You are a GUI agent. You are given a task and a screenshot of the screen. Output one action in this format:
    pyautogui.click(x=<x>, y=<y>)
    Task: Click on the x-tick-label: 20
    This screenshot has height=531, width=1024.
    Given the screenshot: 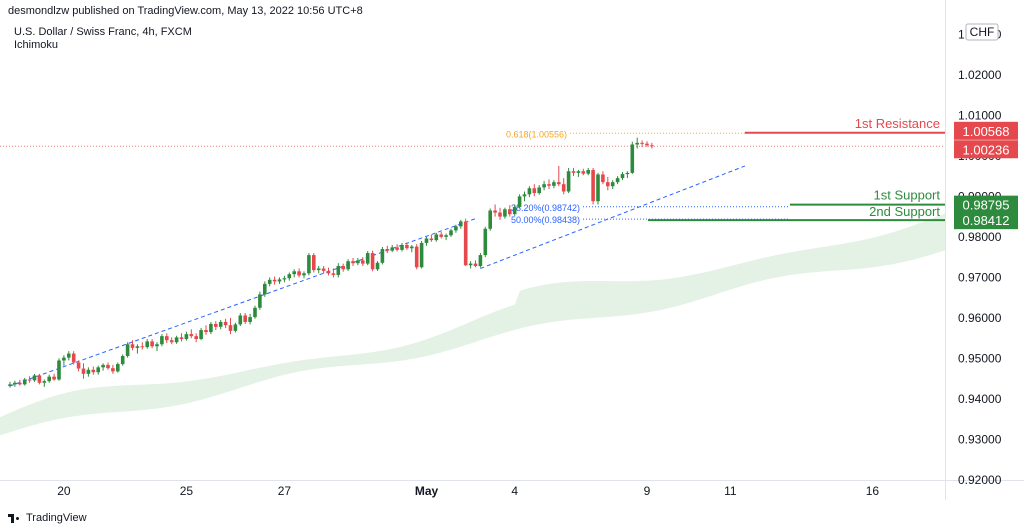 What is the action you would take?
    pyautogui.click(x=64, y=491)
    